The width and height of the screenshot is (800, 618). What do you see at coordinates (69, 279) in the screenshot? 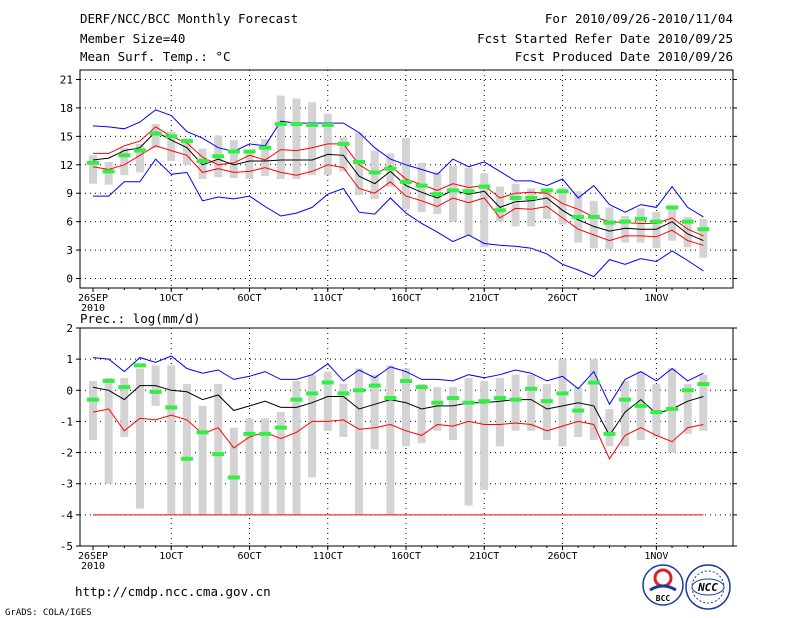
I see `temp-ytick-label: 0` at bounding box center [69, 279].